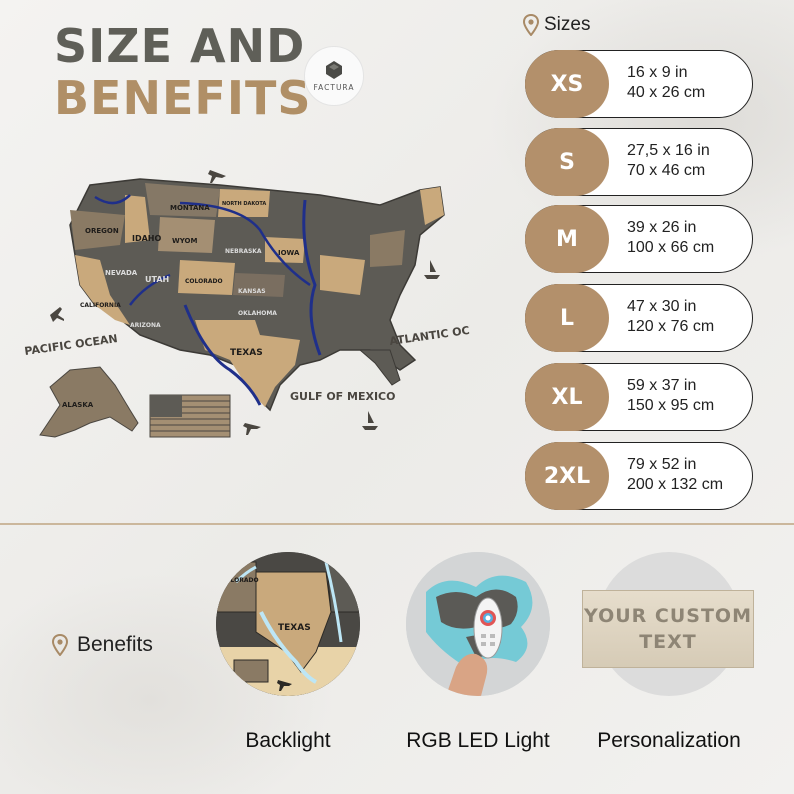  Describe the element at coordinates (137, 219) in the screenshot. I see `state-idaho` at that location.